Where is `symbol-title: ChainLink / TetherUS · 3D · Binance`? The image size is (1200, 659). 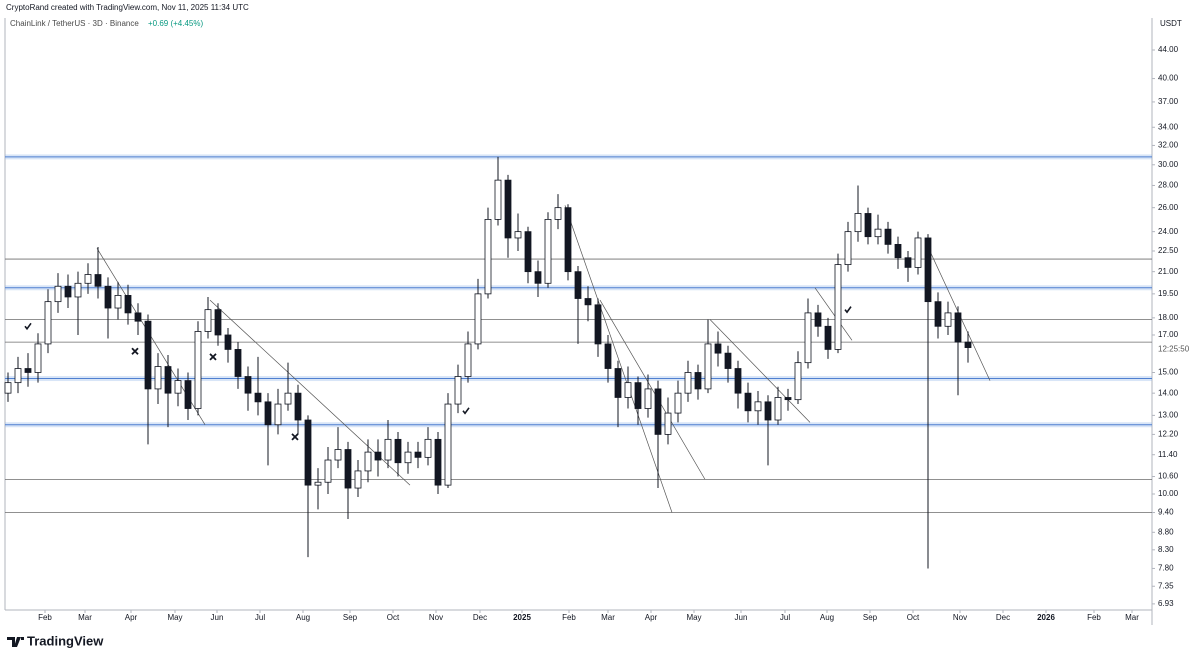
symbol-title: ChainLink / TetherUS · 3D · Binance is located at coordinates (74, 23).